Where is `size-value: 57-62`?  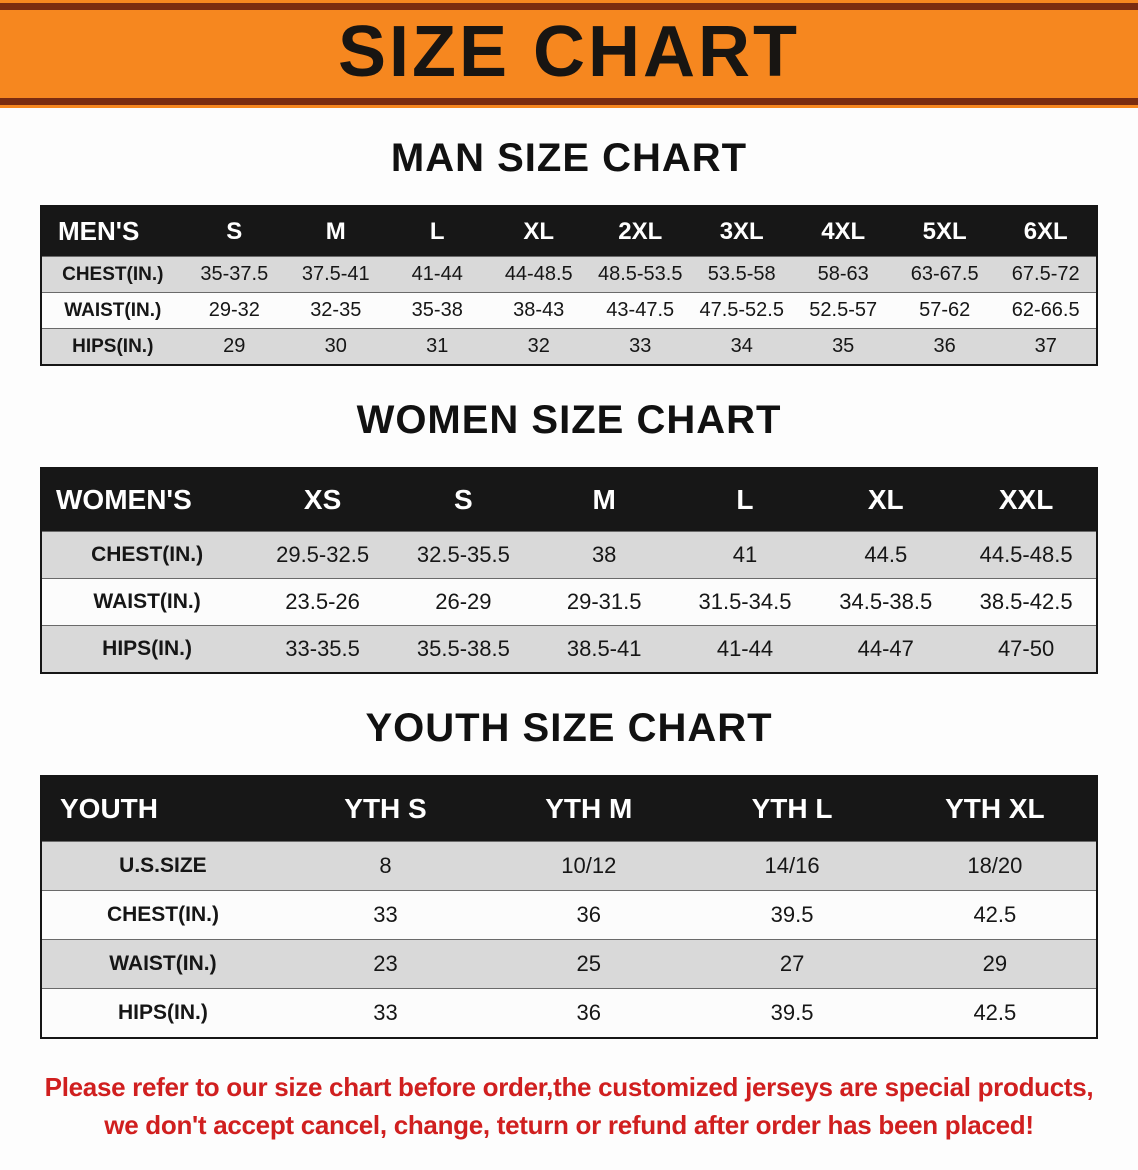 size-value: 57-62 is located at coordinates (945, 310).